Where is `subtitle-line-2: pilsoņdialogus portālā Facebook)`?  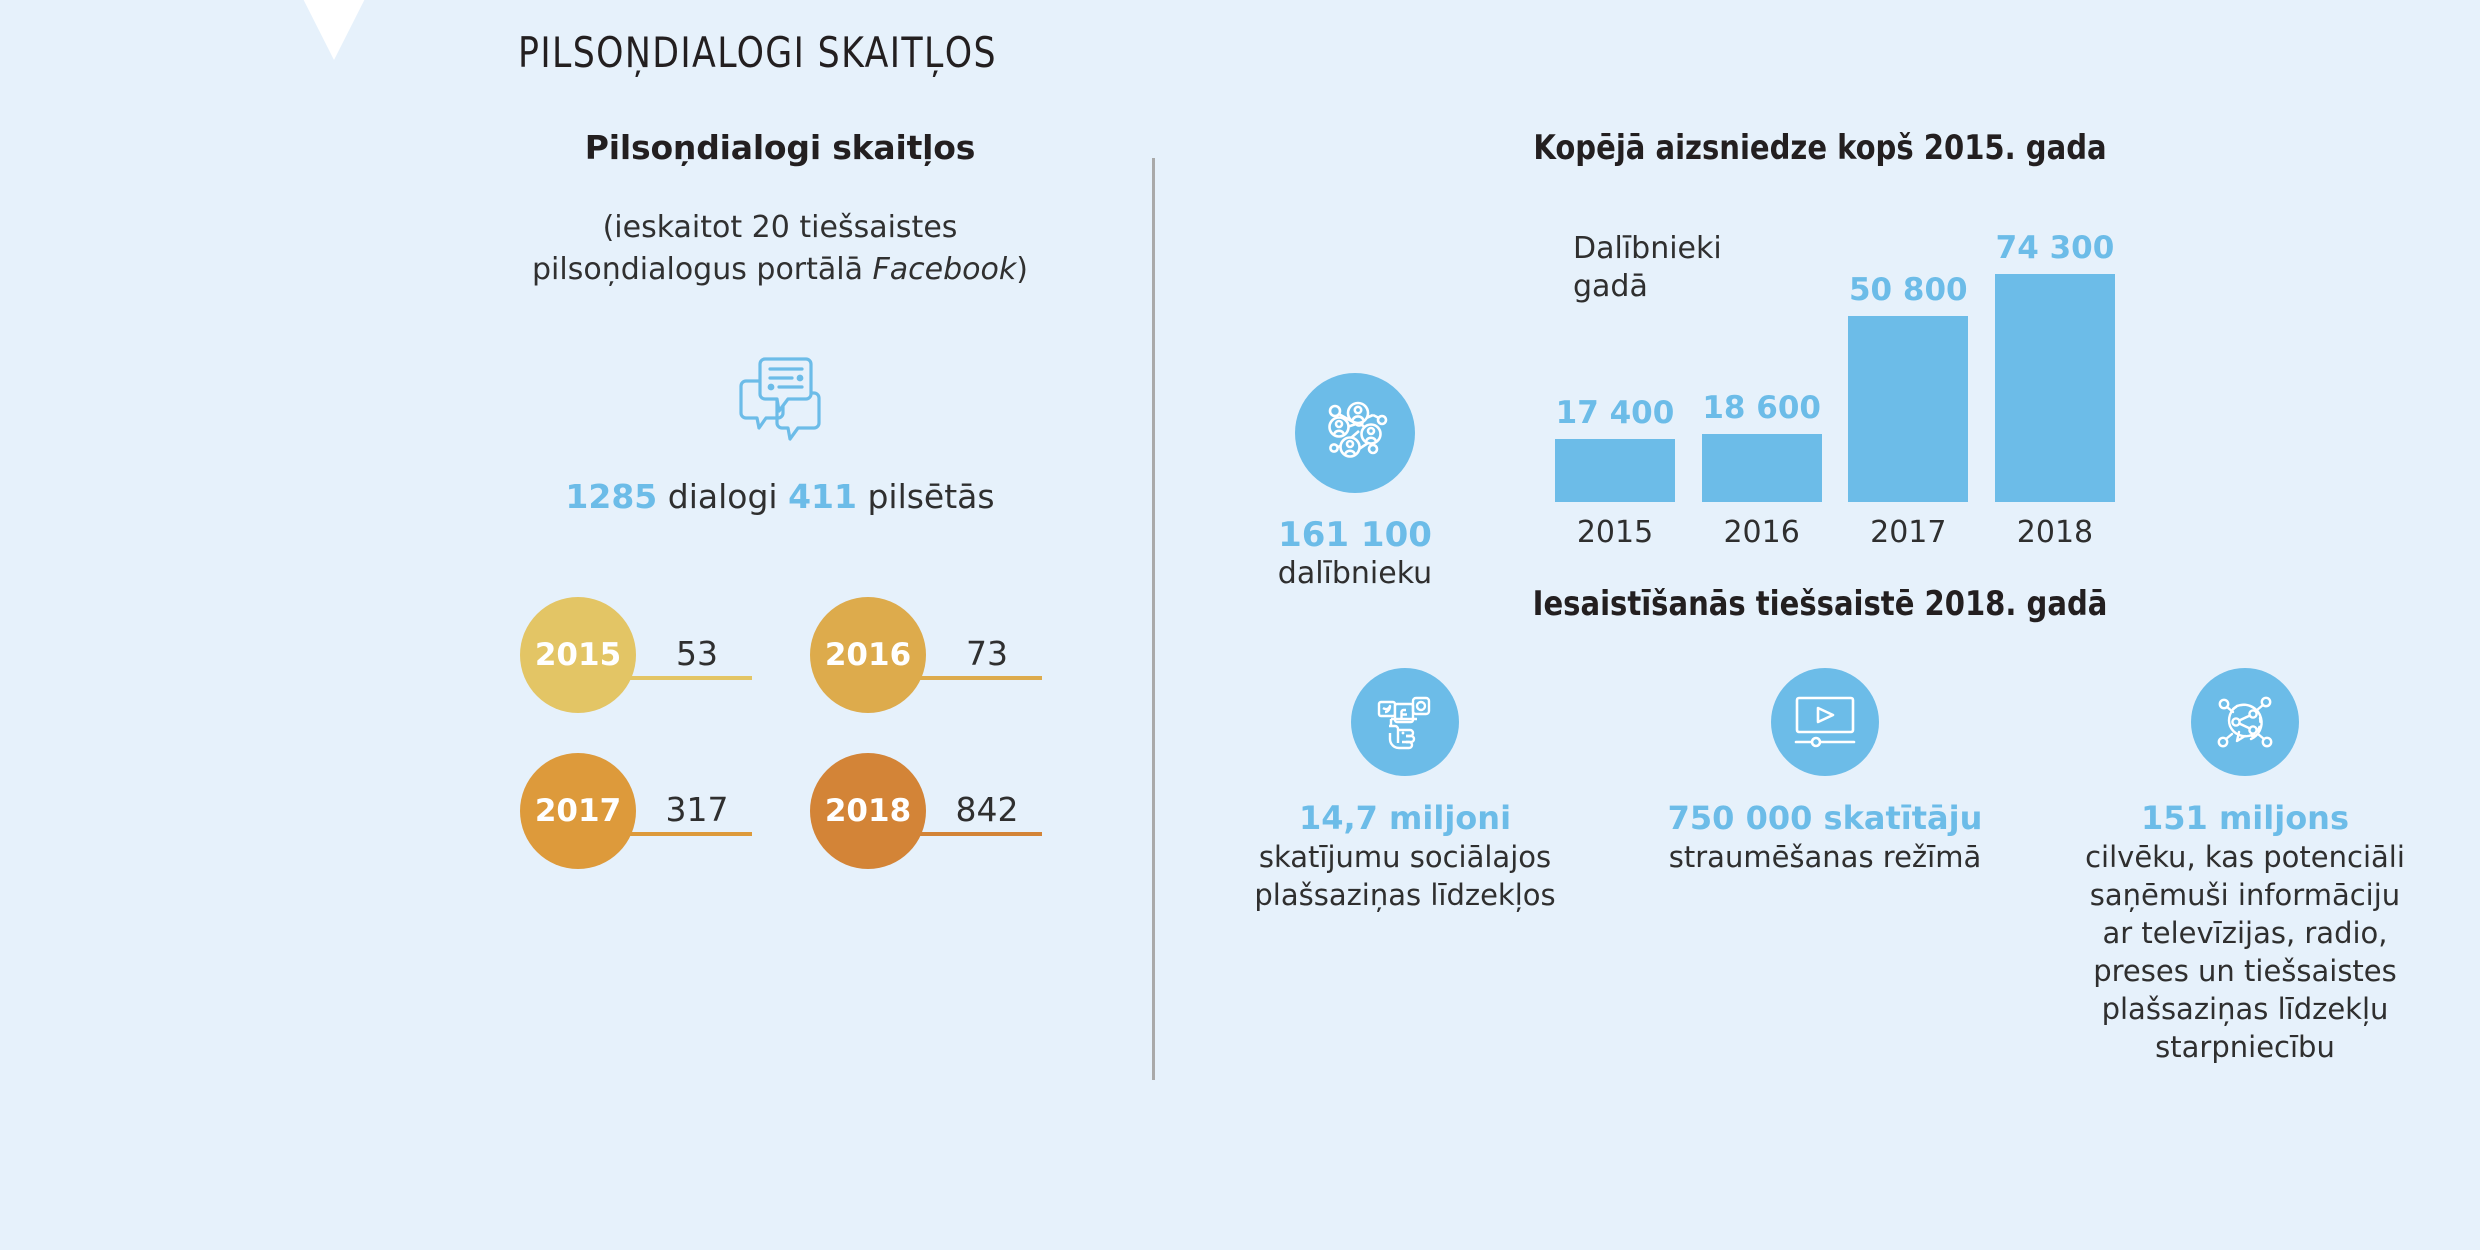 subtitle-line-2: pilsoņdialogus portālā Facebook) is located at coordinates (780, 270).